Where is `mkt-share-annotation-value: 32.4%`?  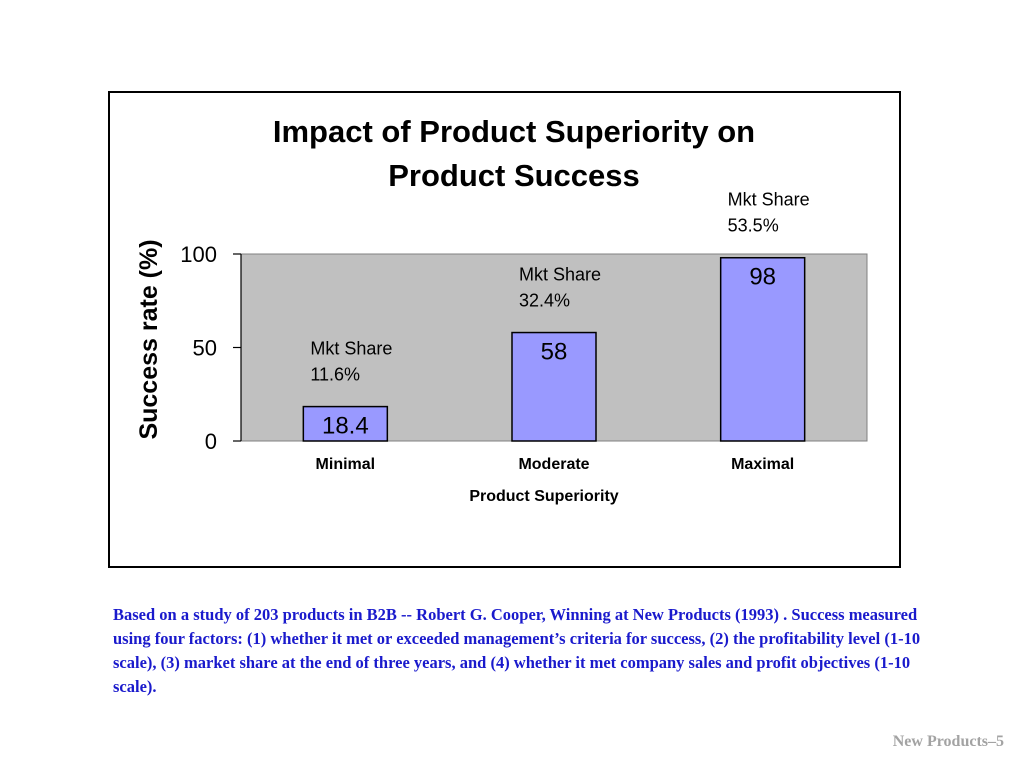
mkt-share-annotation-value: 32.4% is located at coordinates (544, 301).